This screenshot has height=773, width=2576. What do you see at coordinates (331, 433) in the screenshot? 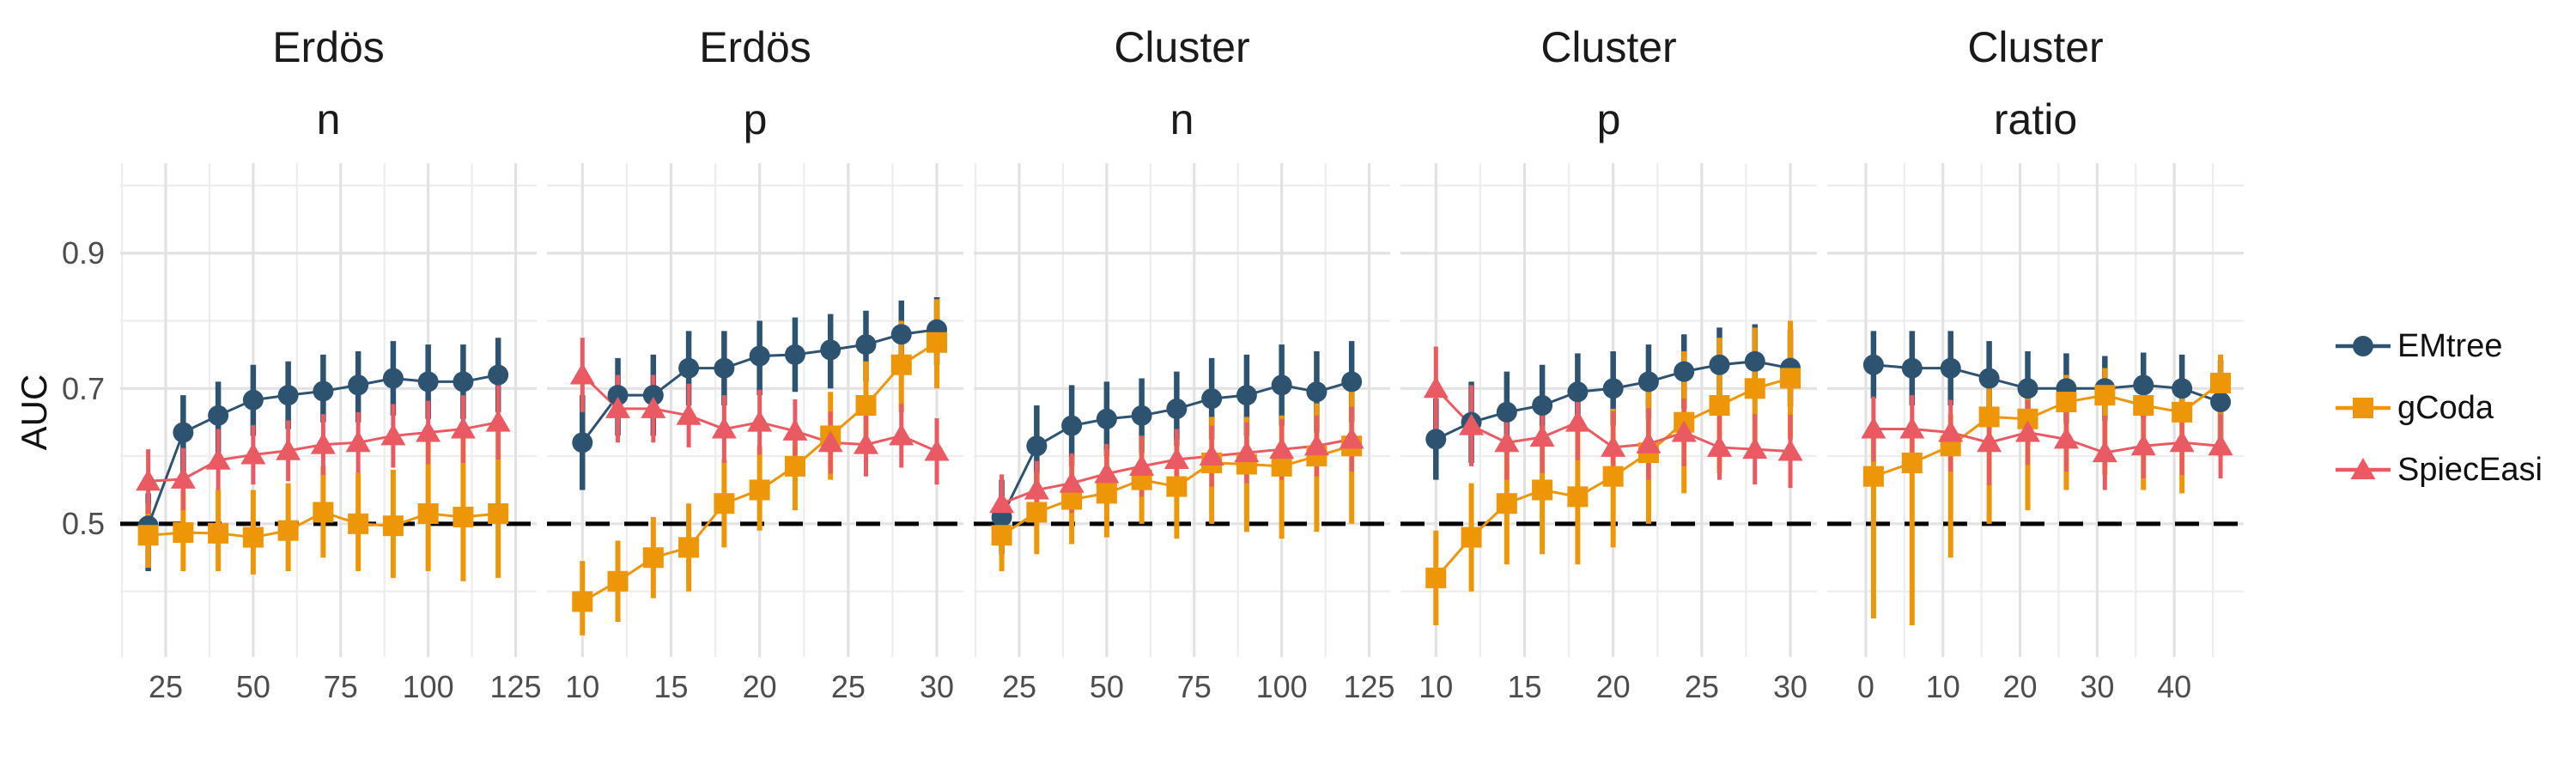
I see `facet-panel-0: 25 50 75 100 125` at bounding box center [331, 433].